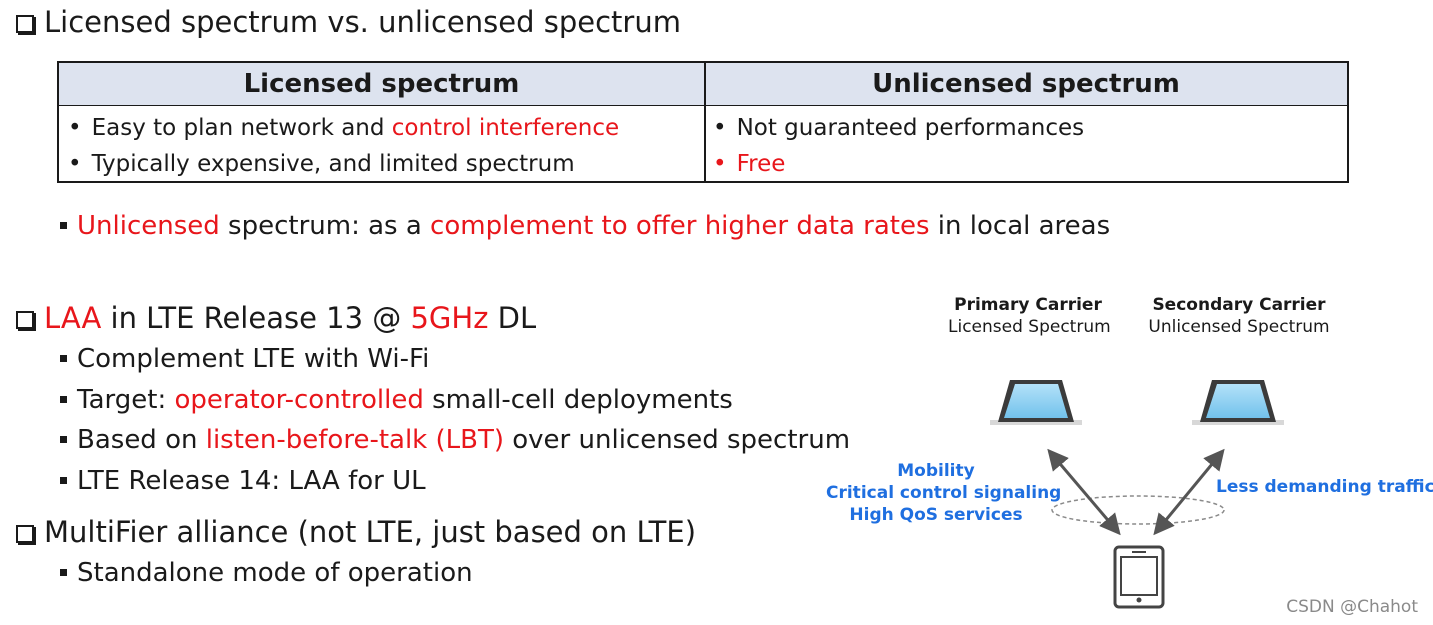 The image size is (1433, 625). Describe the element at coordinates (299, 400) in the screenshot. I see `laa-bullet-2-highlight: operator-controlled` at that location.